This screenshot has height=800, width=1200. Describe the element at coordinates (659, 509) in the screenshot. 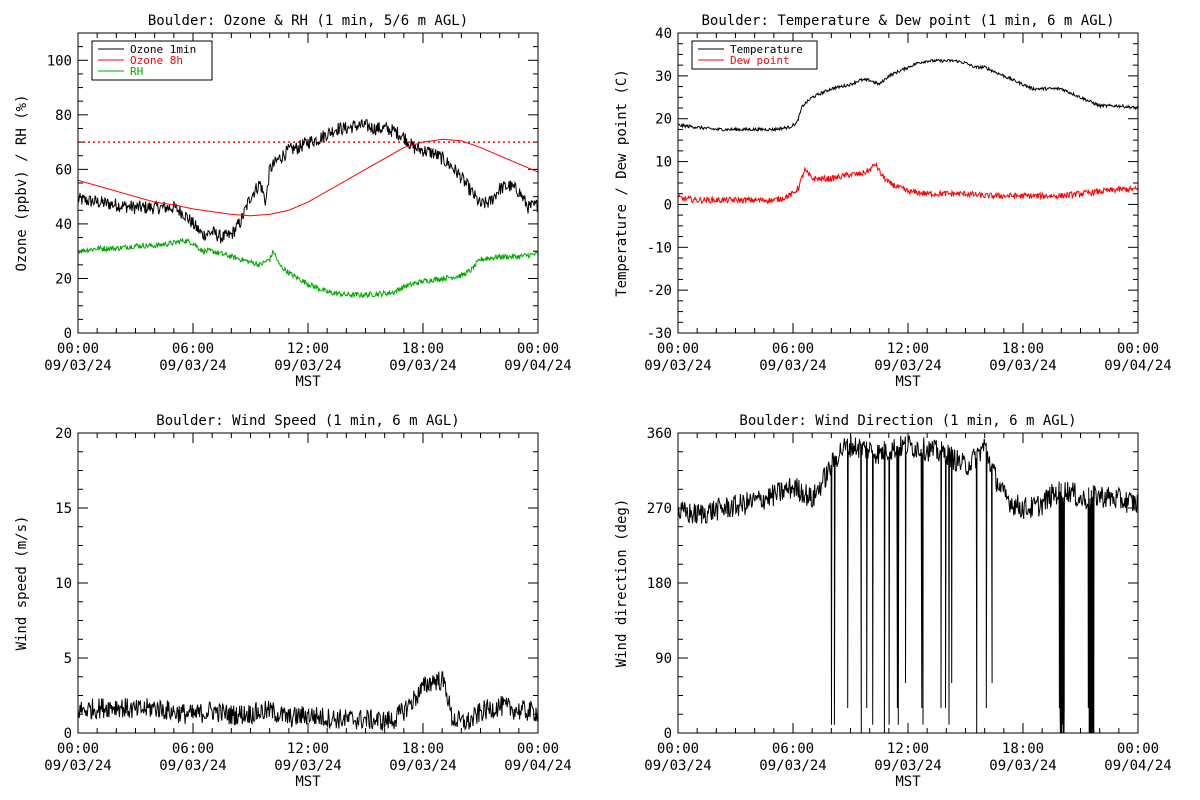

I see `y-tick-label: 270` at that location.